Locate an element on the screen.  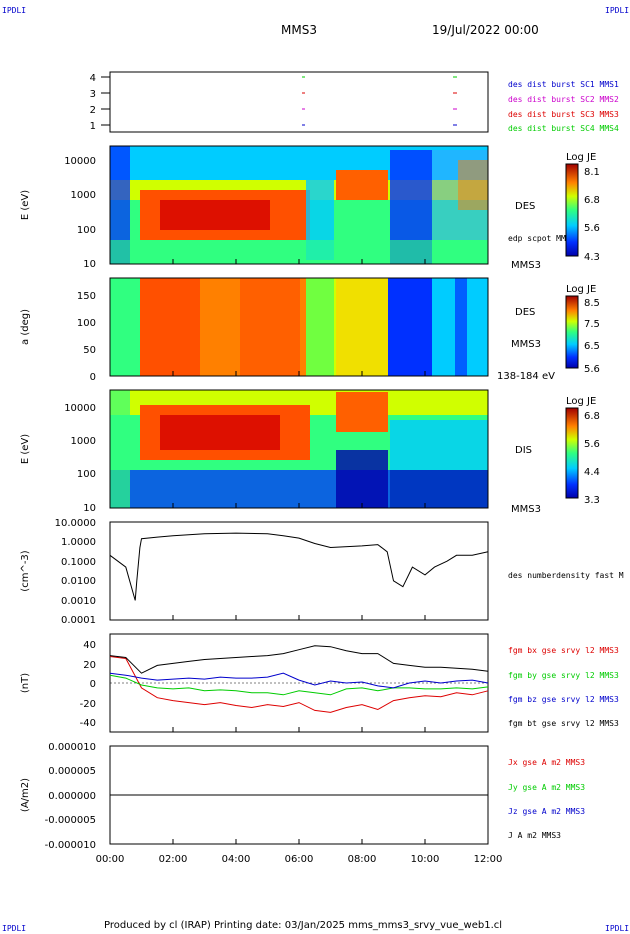
density-line is located at coordinates (299, 566).